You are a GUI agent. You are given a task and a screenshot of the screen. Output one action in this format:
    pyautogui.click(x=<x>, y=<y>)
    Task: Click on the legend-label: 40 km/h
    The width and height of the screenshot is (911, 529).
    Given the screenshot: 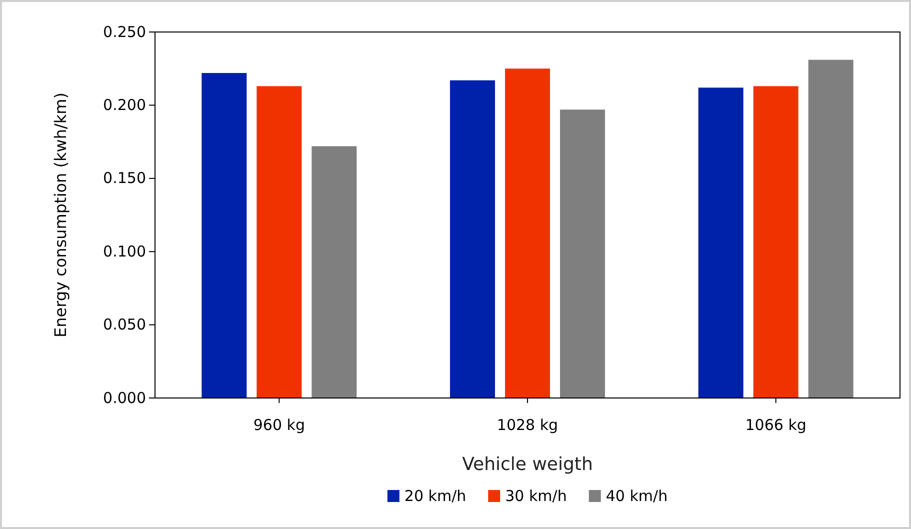 What is the action you would take?
    pyautogui.click(x=637, y=496)
    